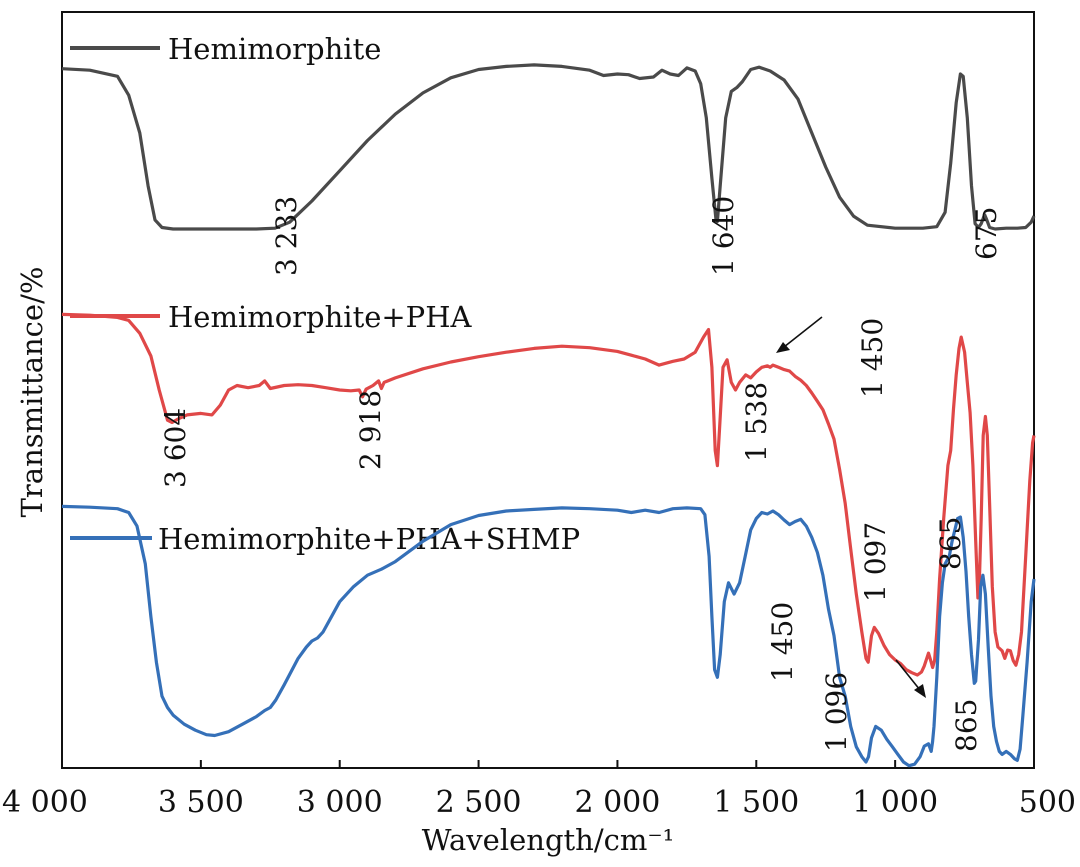  I want to click on x-tick-label-3500: 3 500, so click(201, 802).